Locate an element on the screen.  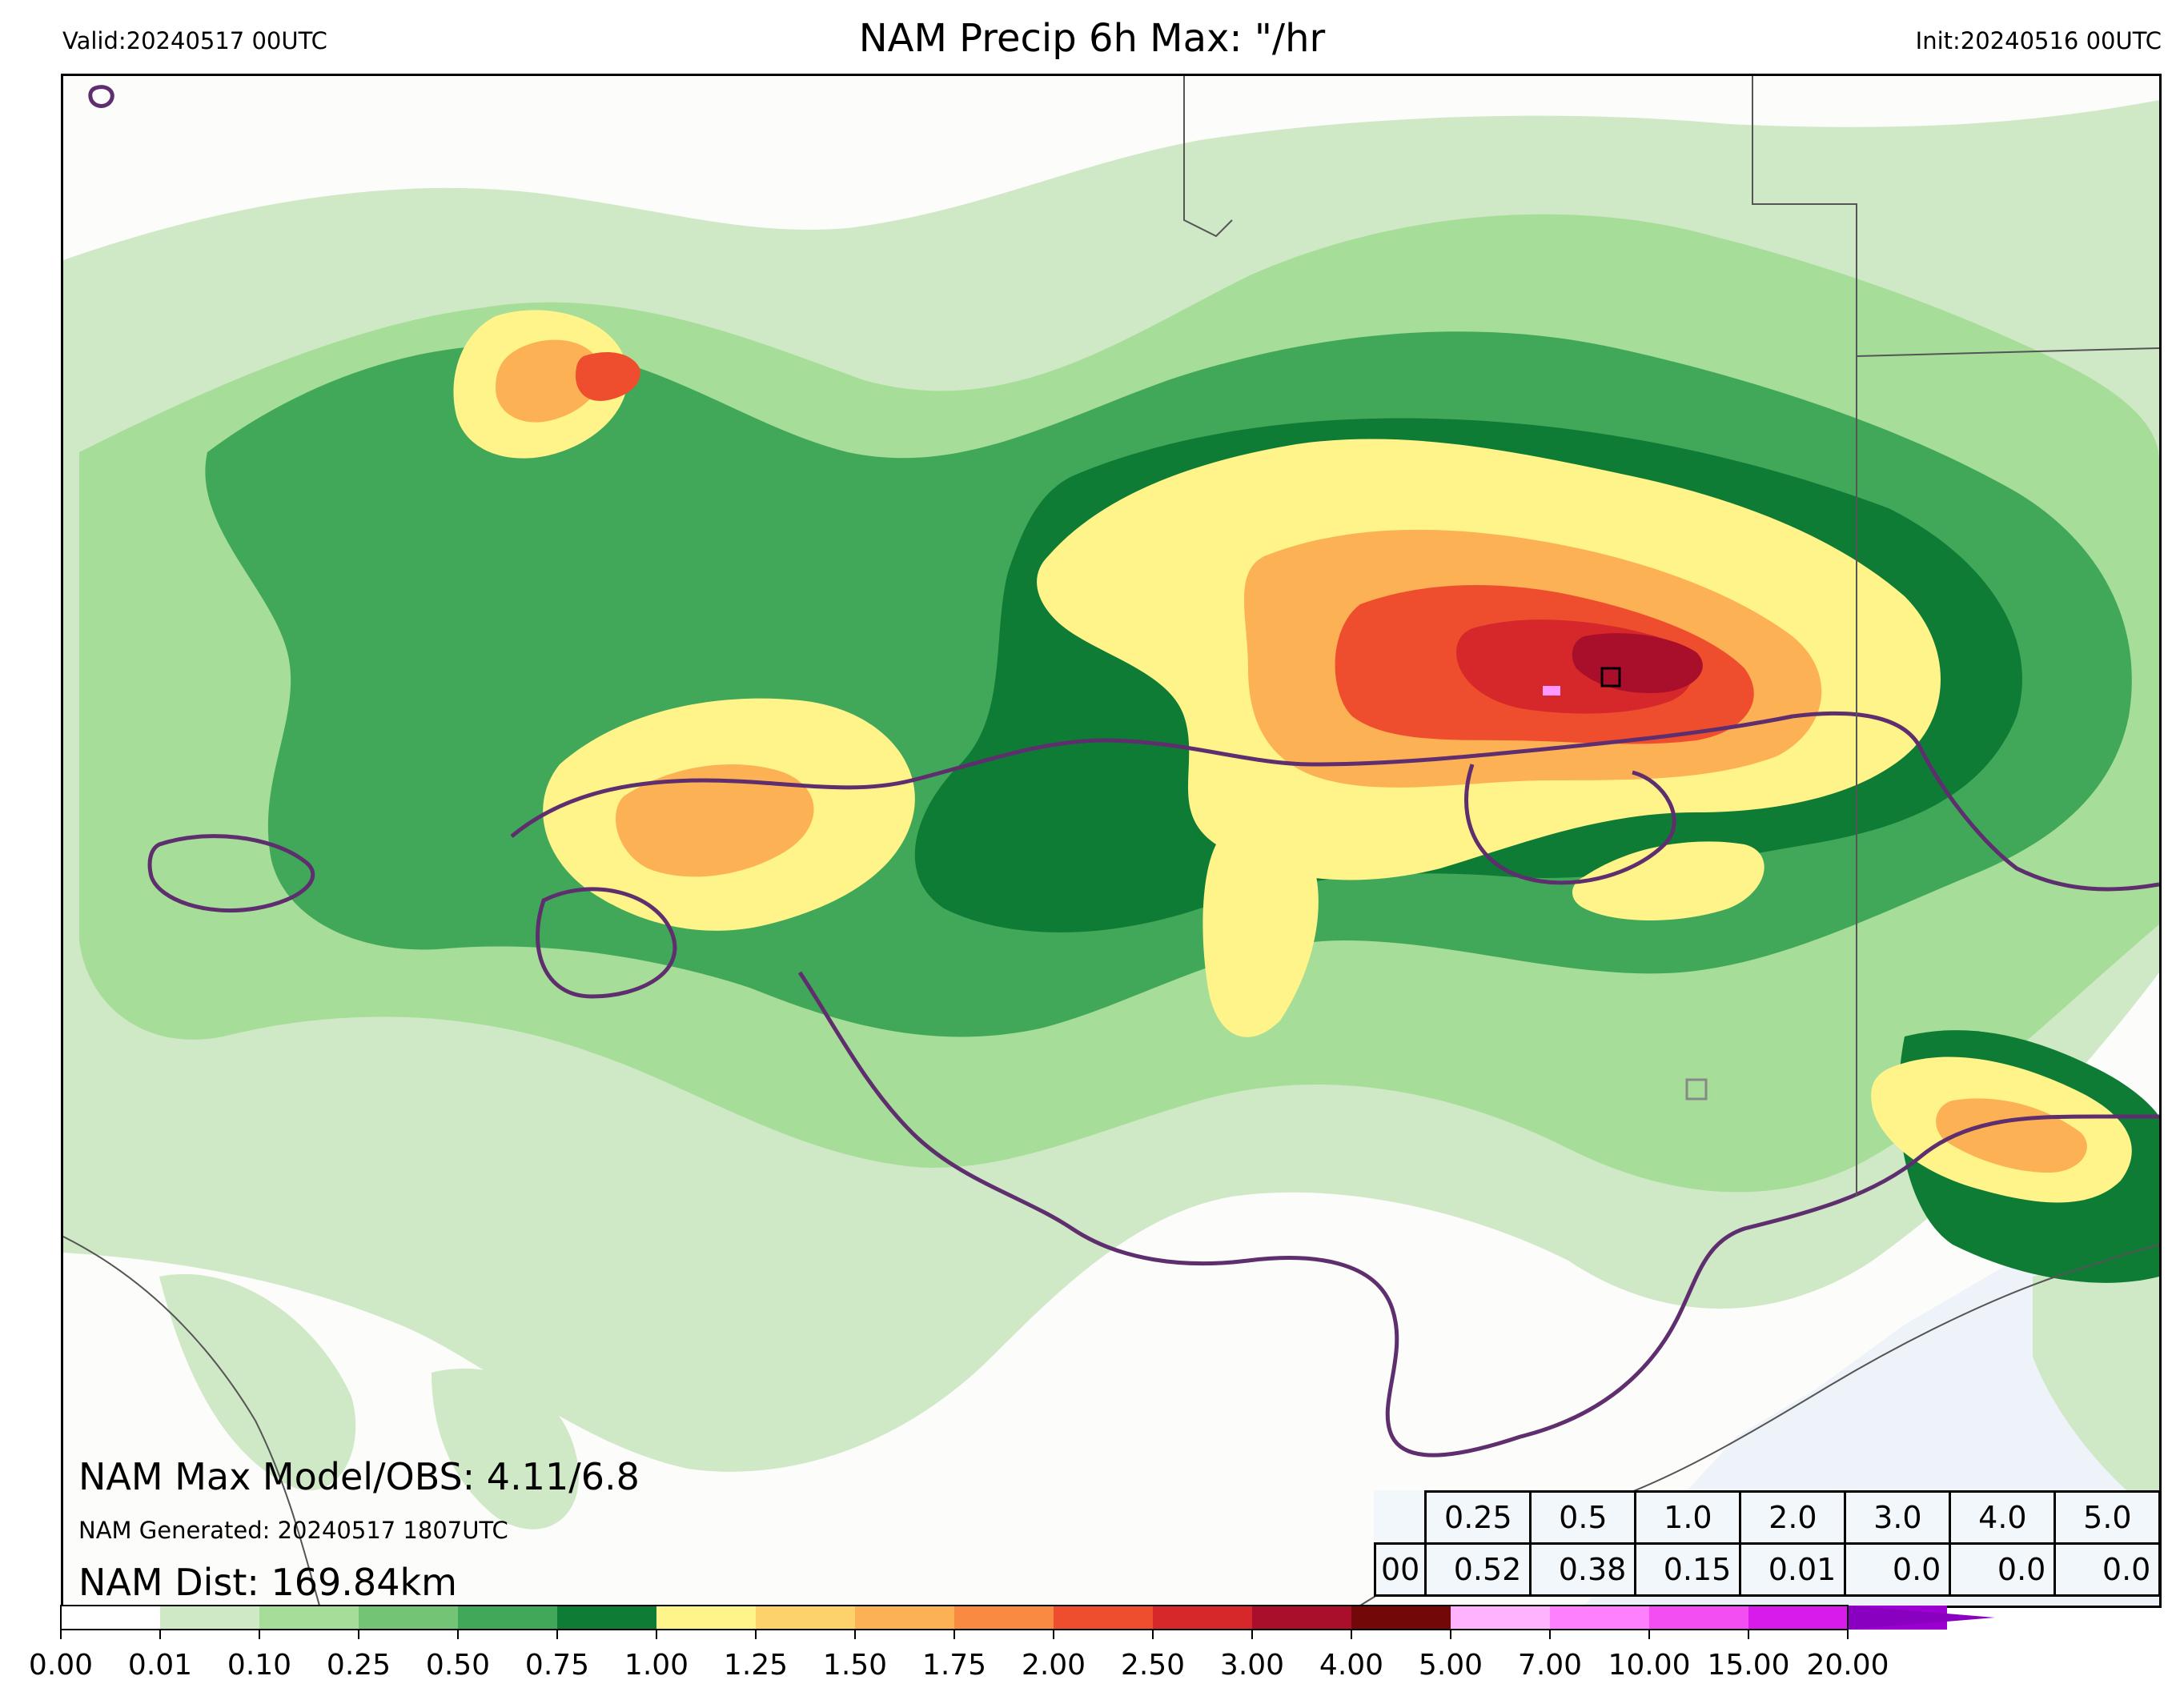
legend-tick-label: 2.50 is located at coordinates (1153, 1665).